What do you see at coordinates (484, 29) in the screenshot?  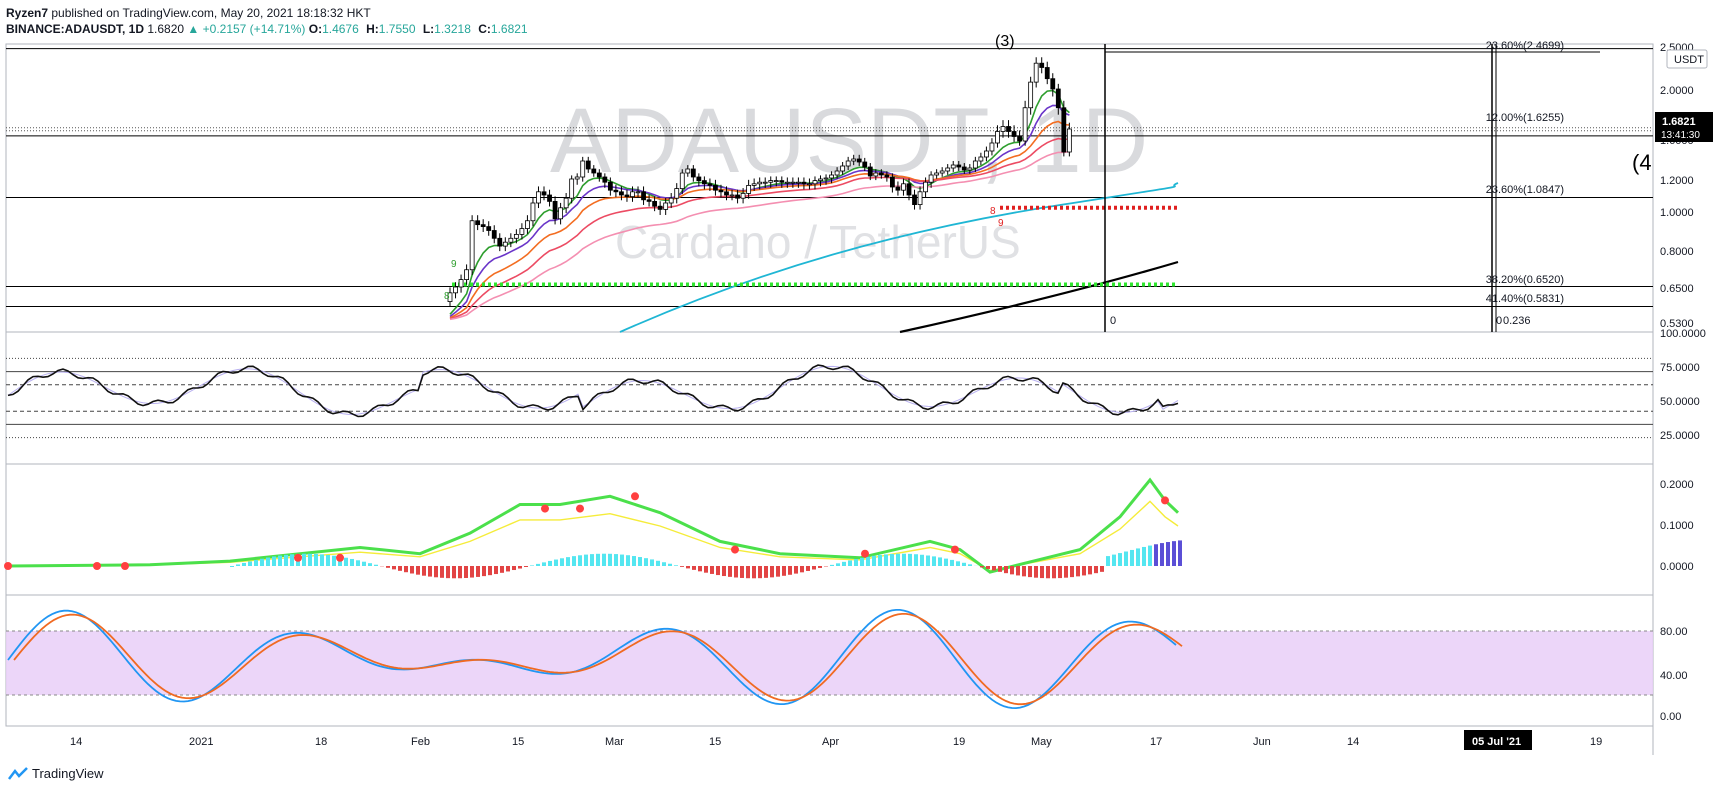 I see `close-label: C:` at bounding box center [484, 29].